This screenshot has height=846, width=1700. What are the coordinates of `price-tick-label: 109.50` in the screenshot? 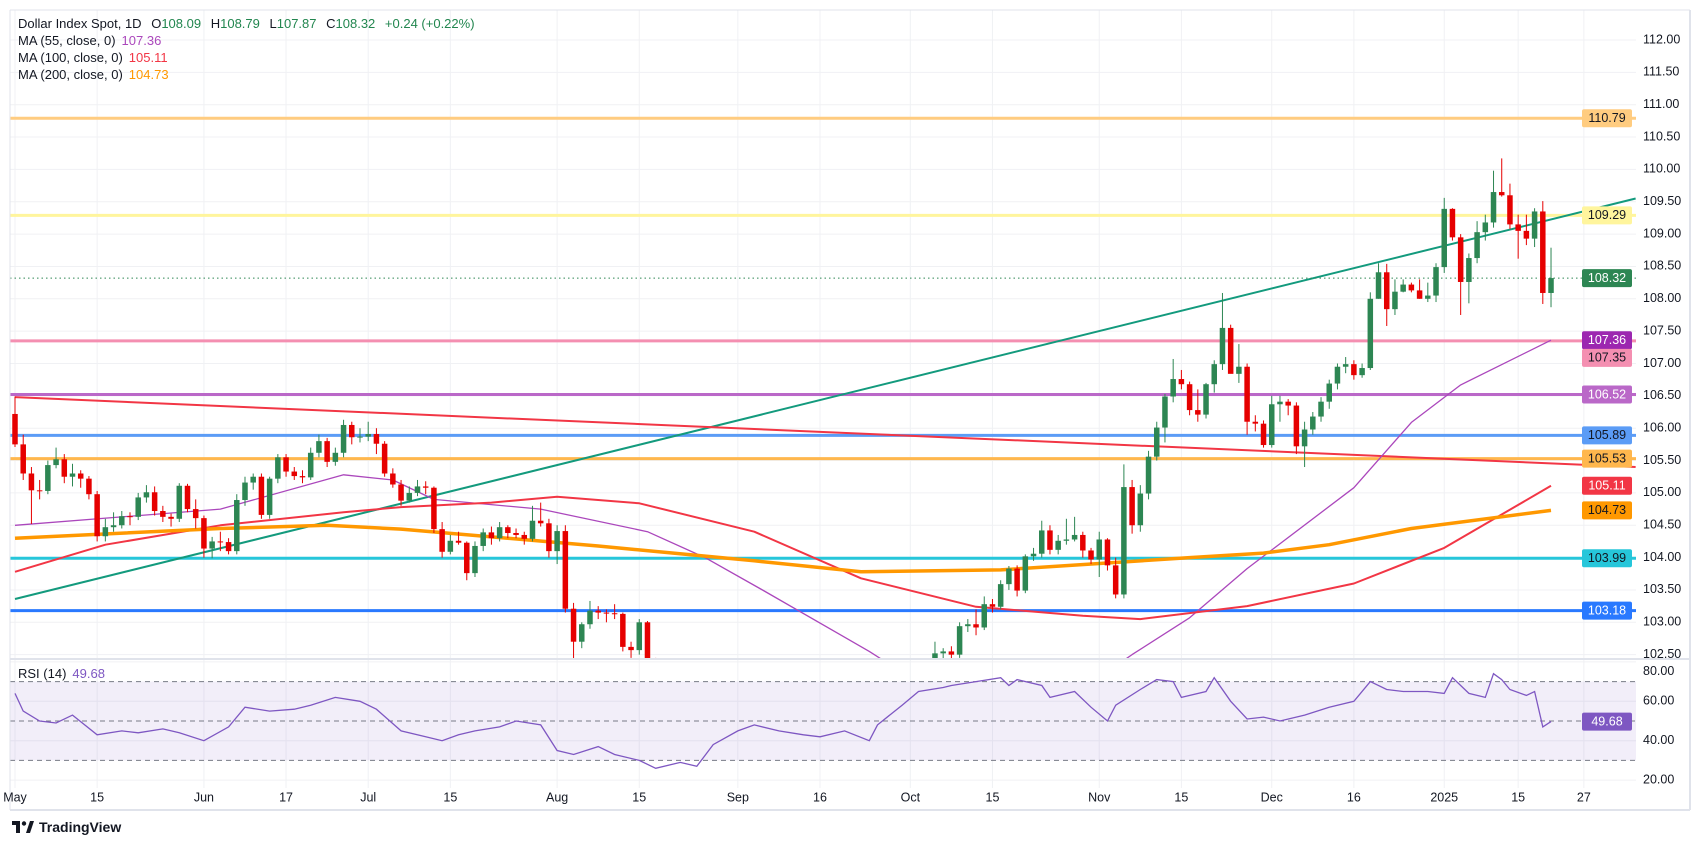 It's located at (1662, 201).